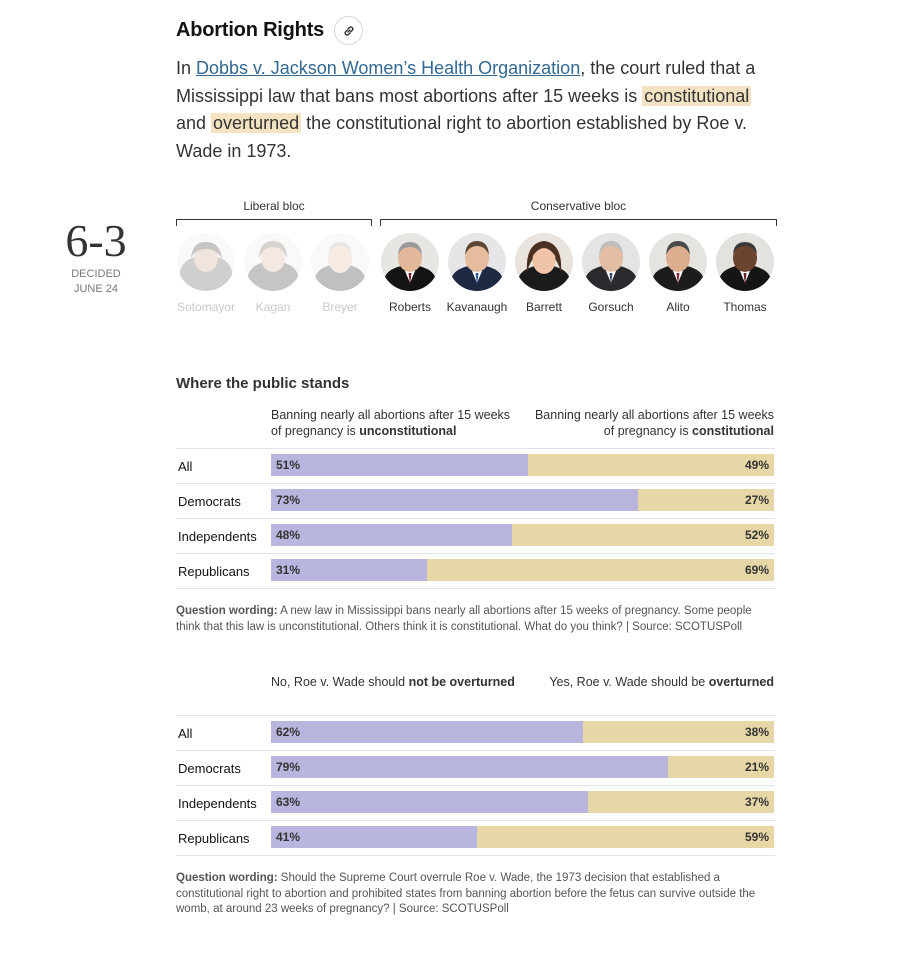 This screenshot has height=958, width=905. What do you see at coordinates (543, 307) in the screenshot?
I see `justice-name: Barrett` at bounding box center [543, 307].